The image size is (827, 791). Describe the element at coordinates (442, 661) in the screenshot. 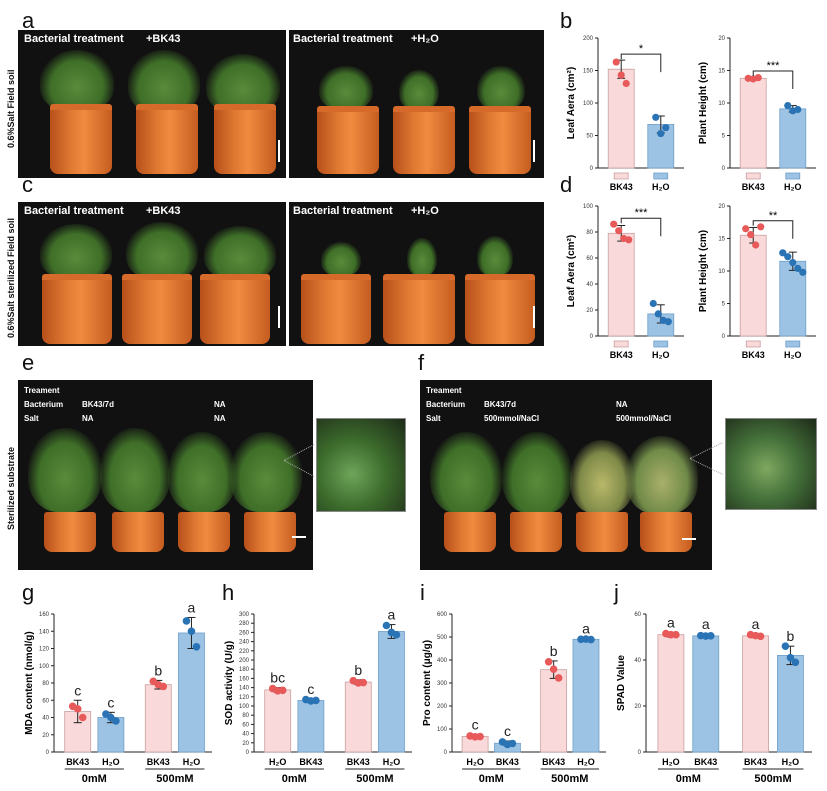

I see `y-tick-label: 400` at that location.